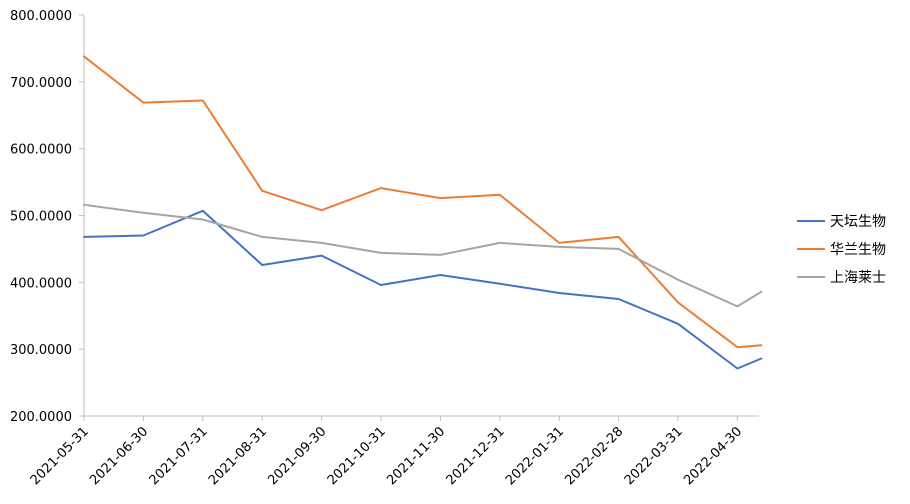 This screenshot has height=504, width=910. I want to click on x-tick-label: 2021-12-31, so click(476, 456).